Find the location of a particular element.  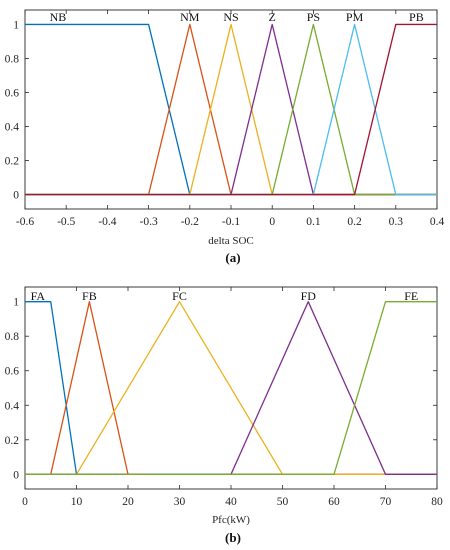

x-tick-label: -0.6 is located at coordinates (25, 222).